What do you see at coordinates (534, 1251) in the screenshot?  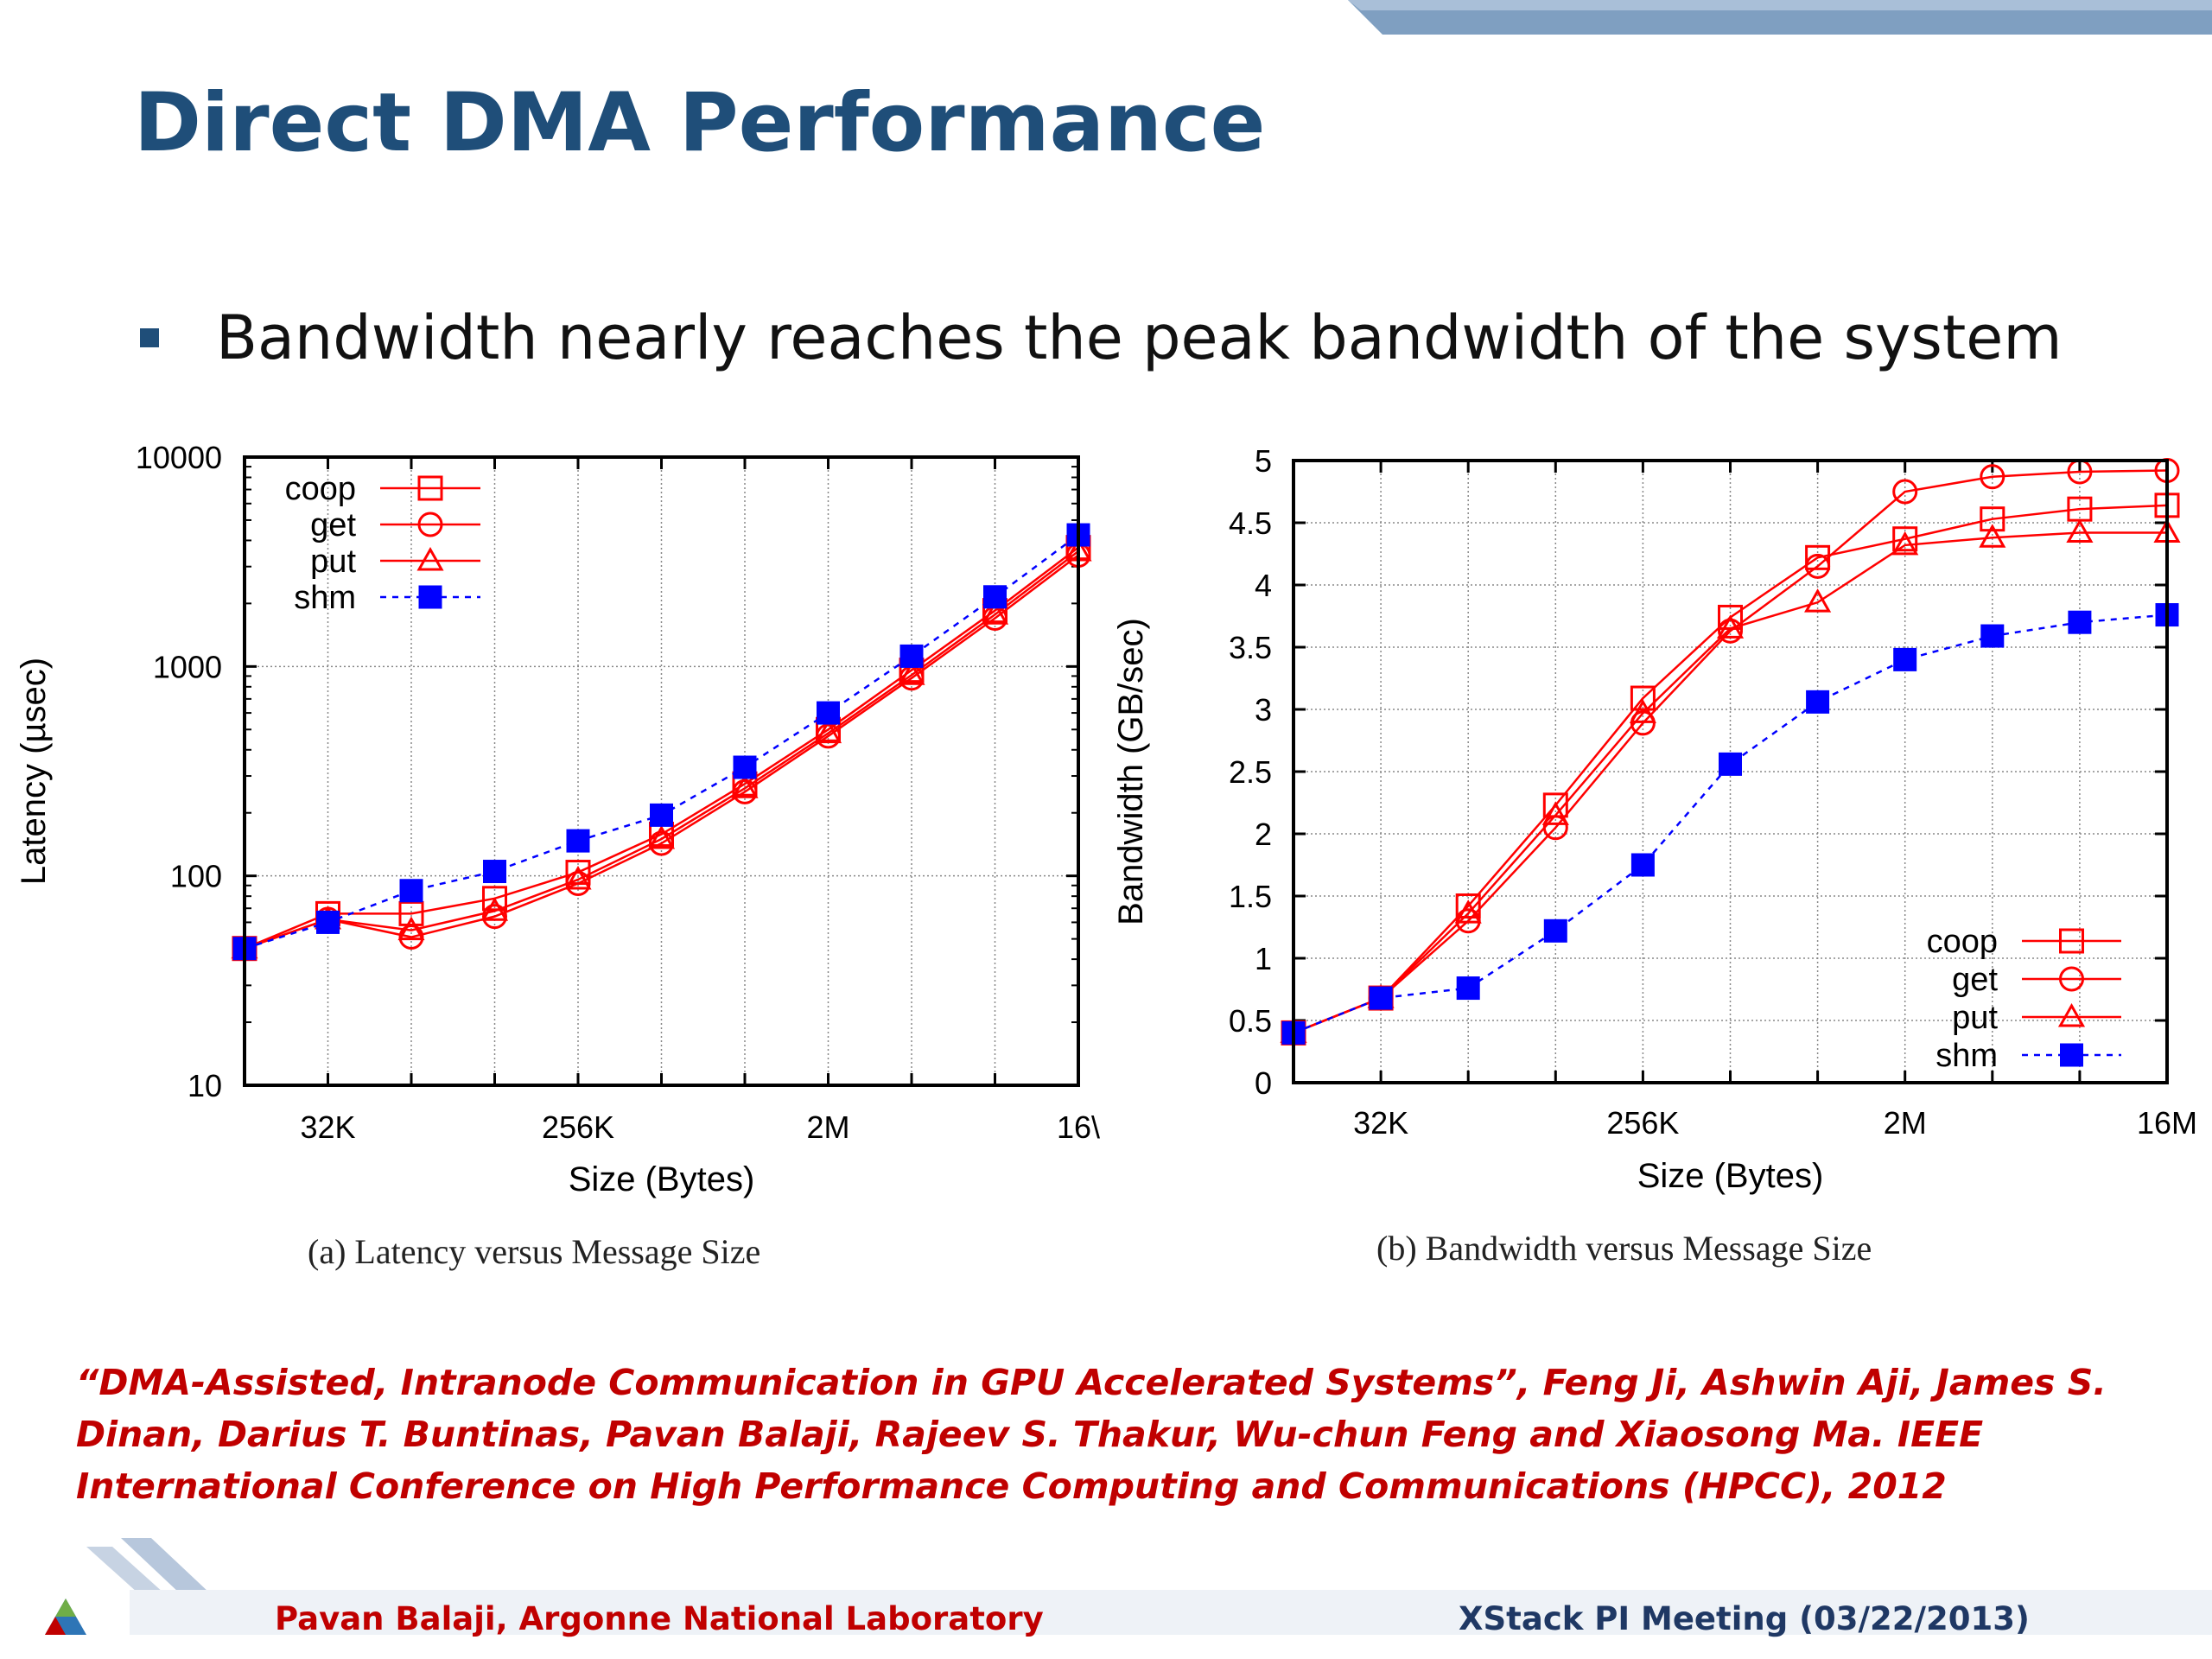 I see `chart-a-caption: (a) Latency versus Message Size` at bounding box center [534, 1251].